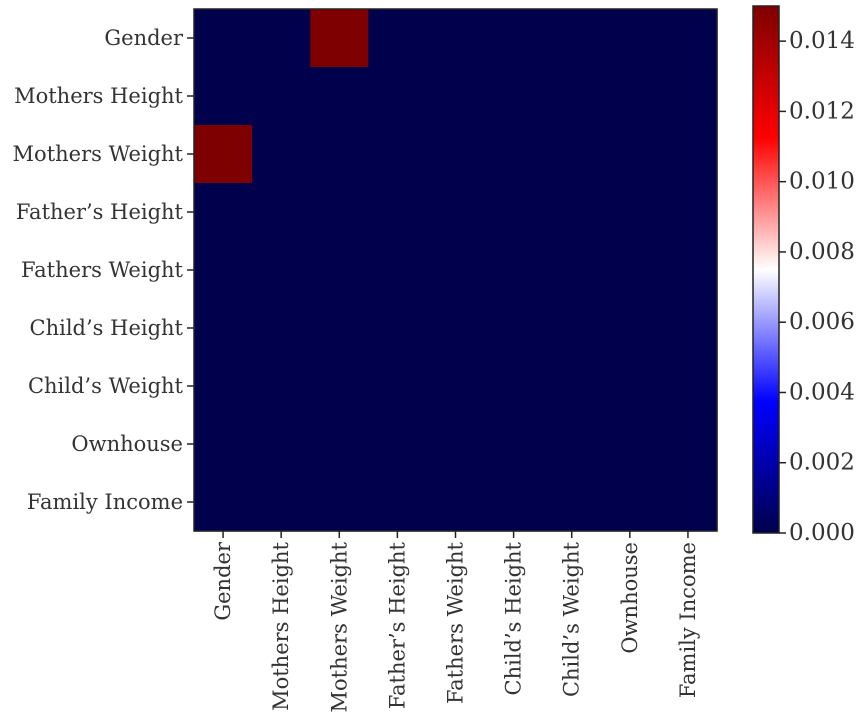 Image resolution: width=863 pixels, height=714 pixels. Describe the element at coordinates (817, 287) in the screenshot. I see `colorbar-tick-labels: 0.000 0.002 0.004 0.006 0.008 0.010 0.012 0.014` at that location.